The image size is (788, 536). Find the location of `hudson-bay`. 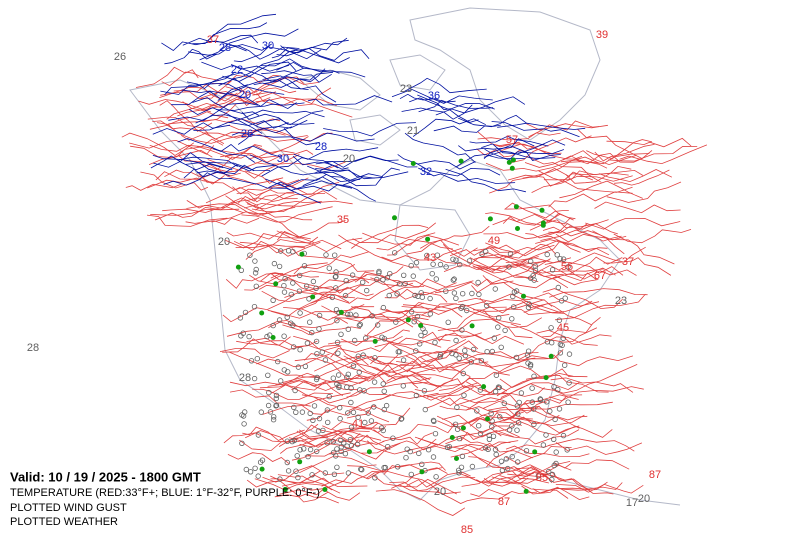

hudson-bay is located at coordinates (432, 237).